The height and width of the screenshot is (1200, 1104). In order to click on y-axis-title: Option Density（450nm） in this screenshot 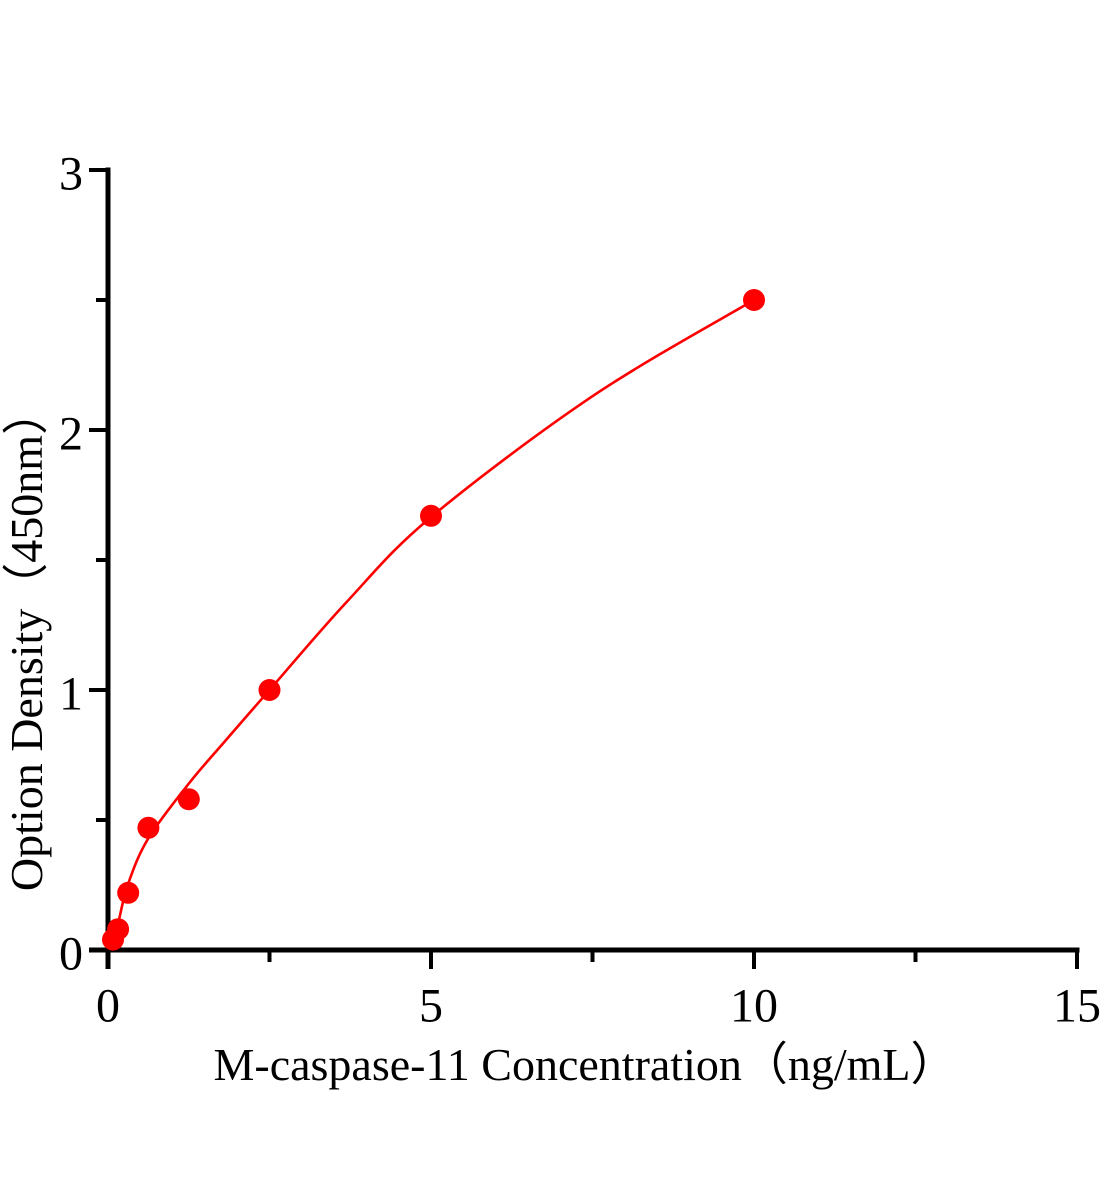, I will do `click(26, 640)`.